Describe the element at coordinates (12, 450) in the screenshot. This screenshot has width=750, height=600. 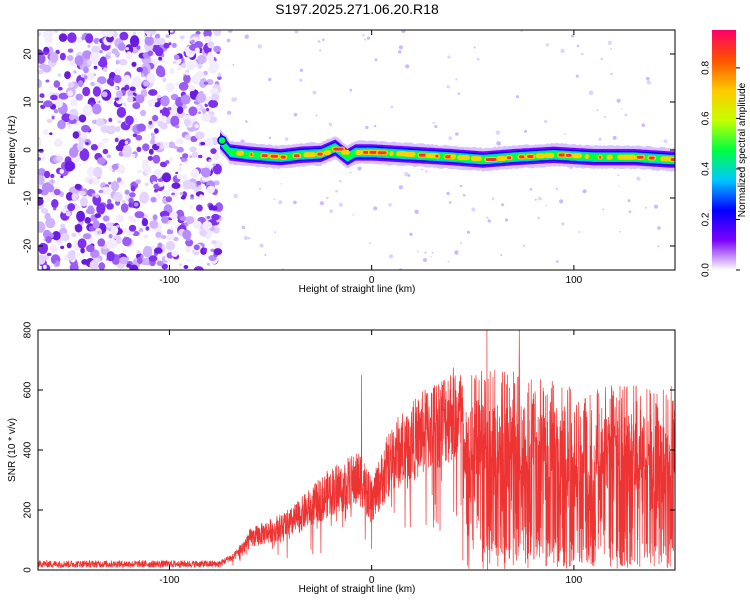
I see `snr-y-label: SNR (10 * v/v)` at that location.